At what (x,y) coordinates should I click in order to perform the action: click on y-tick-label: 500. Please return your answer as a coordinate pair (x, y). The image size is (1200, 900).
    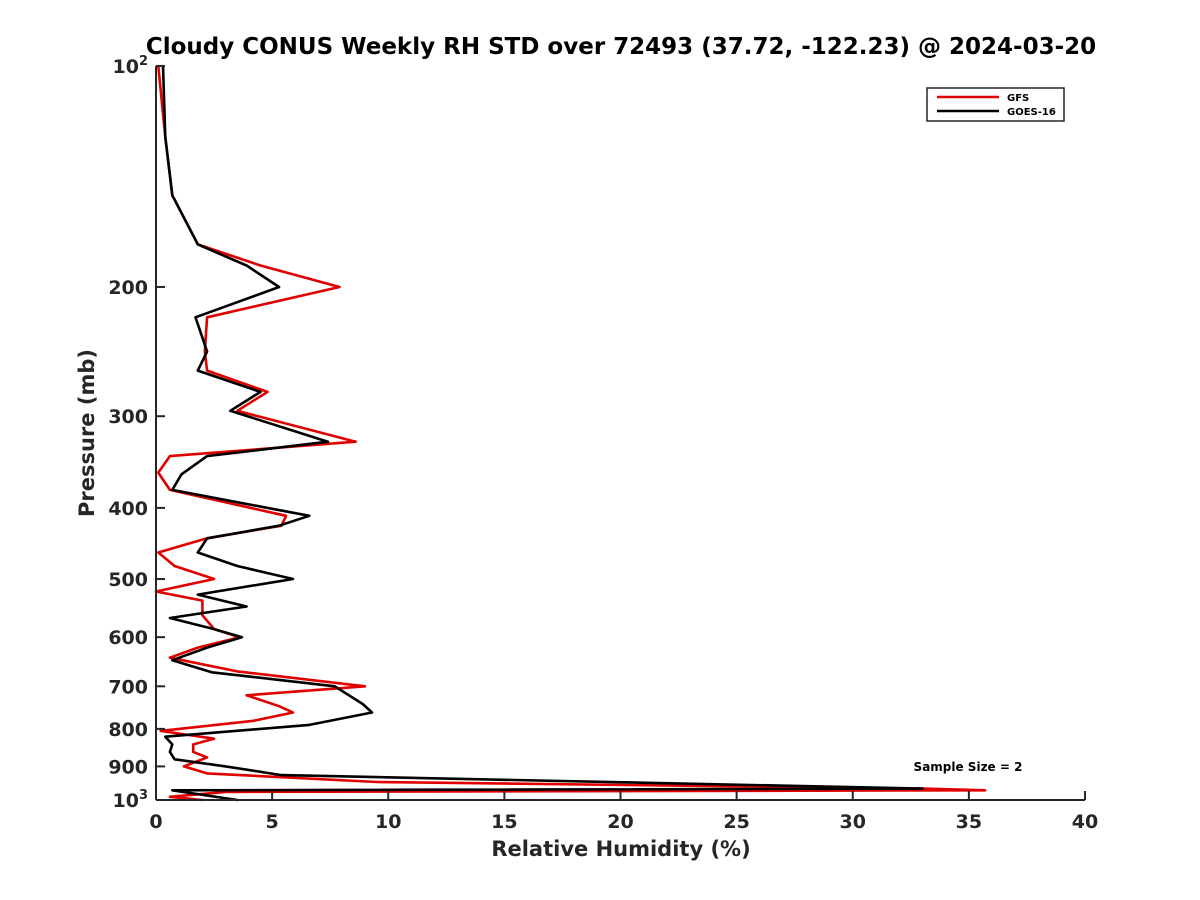
    Looking at the image, I should click on (128, 580).